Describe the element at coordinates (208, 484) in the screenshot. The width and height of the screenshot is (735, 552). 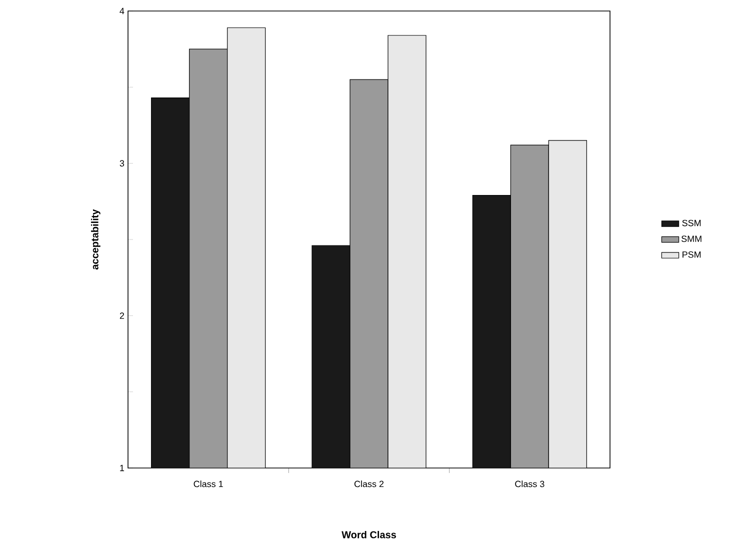
I see `x-tick-label: Class 1` at that location.